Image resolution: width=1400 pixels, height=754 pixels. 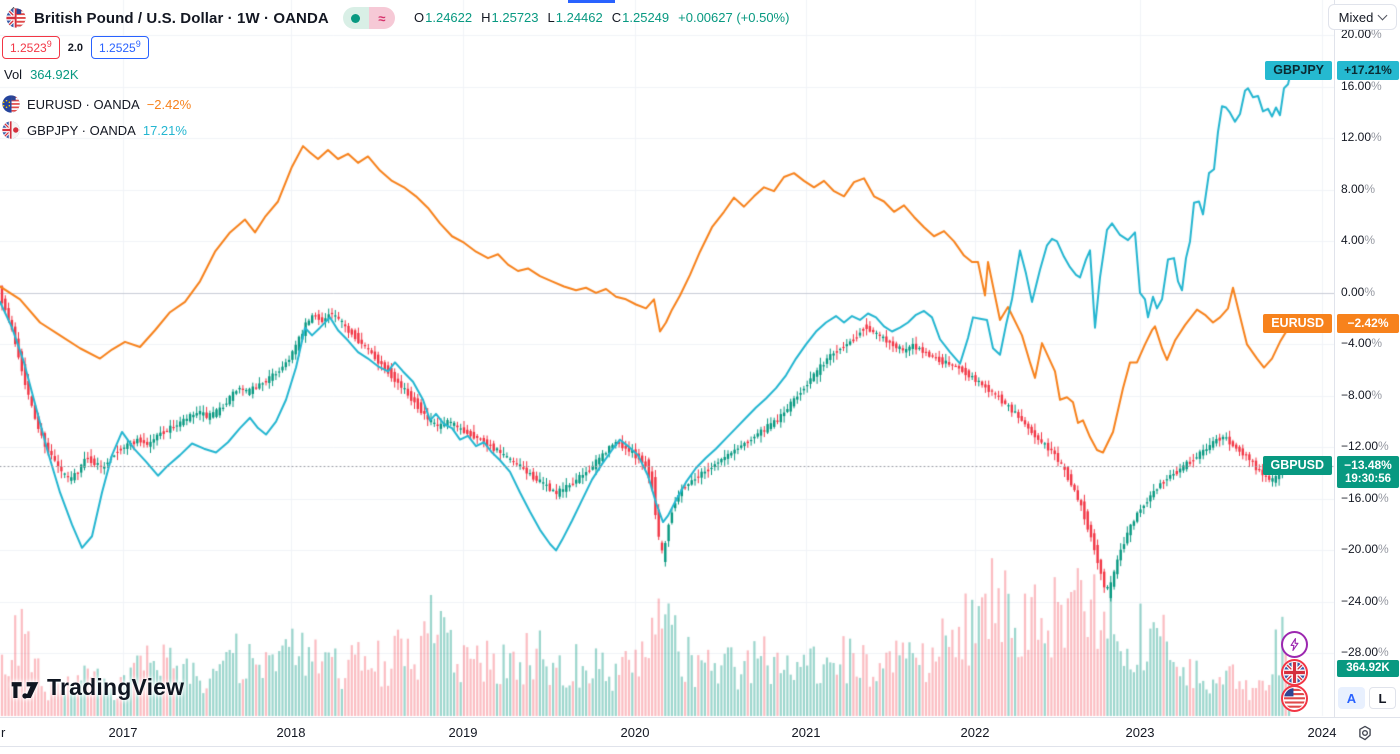 What do you see at coordinates (616, 17) in the screenshot?
I see `close-label: C` at bounding box center [616, 17].